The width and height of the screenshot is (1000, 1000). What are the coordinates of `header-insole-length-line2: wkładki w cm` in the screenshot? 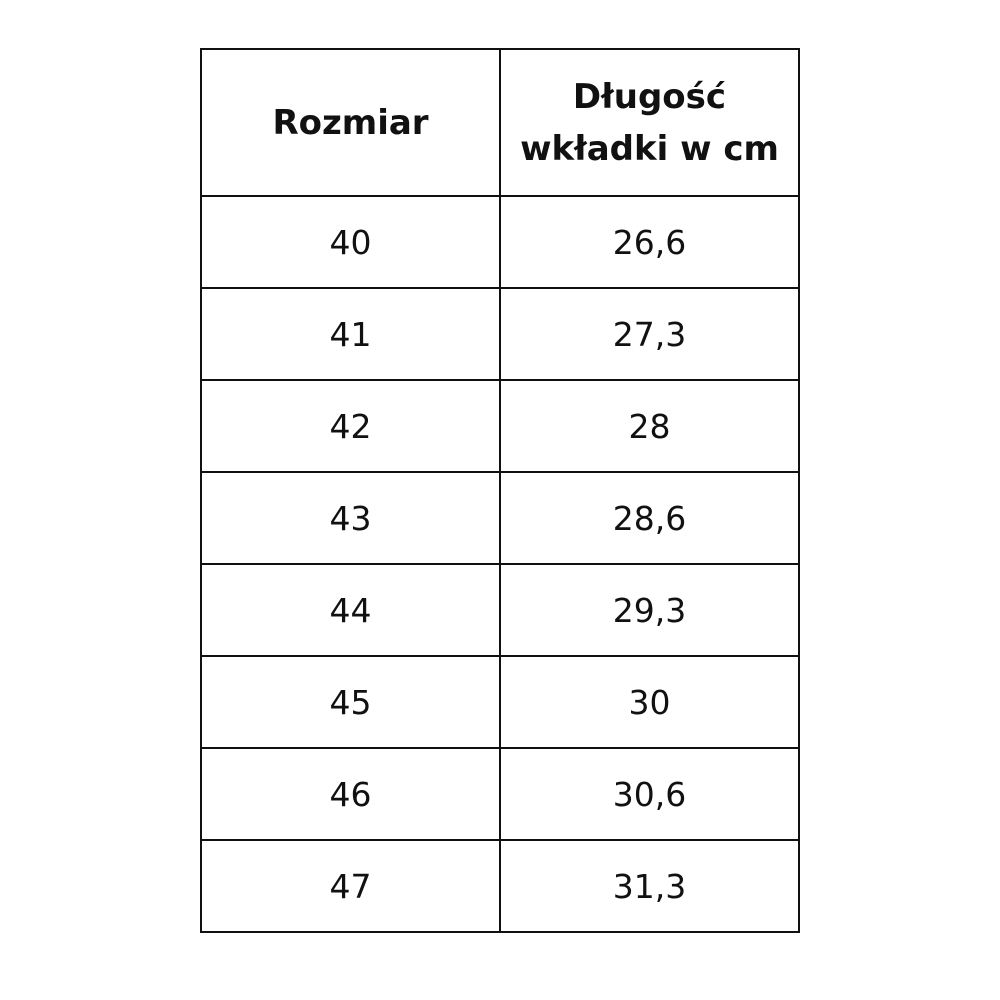 It's located at (649, 148).